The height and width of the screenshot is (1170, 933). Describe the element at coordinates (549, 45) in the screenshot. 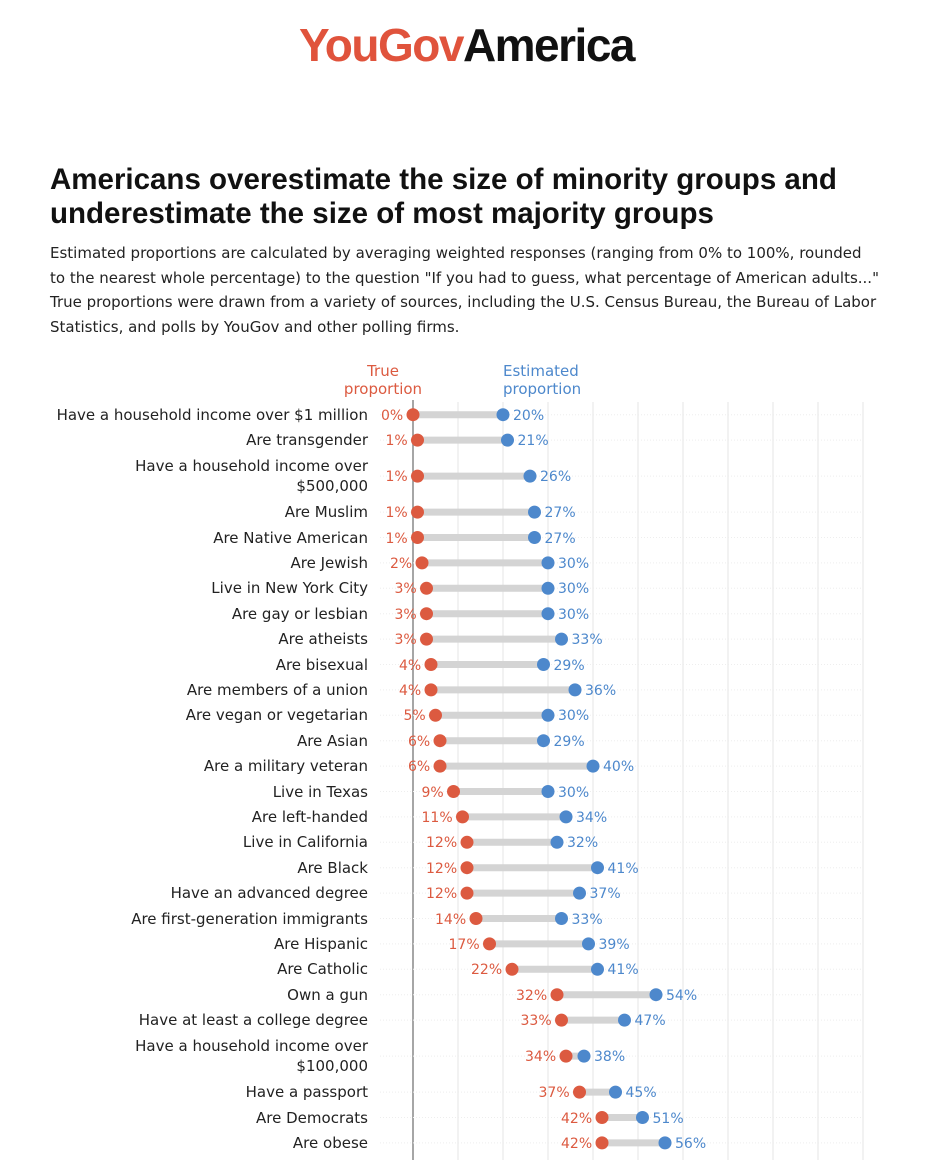

I see `logo-part: America` at that location.